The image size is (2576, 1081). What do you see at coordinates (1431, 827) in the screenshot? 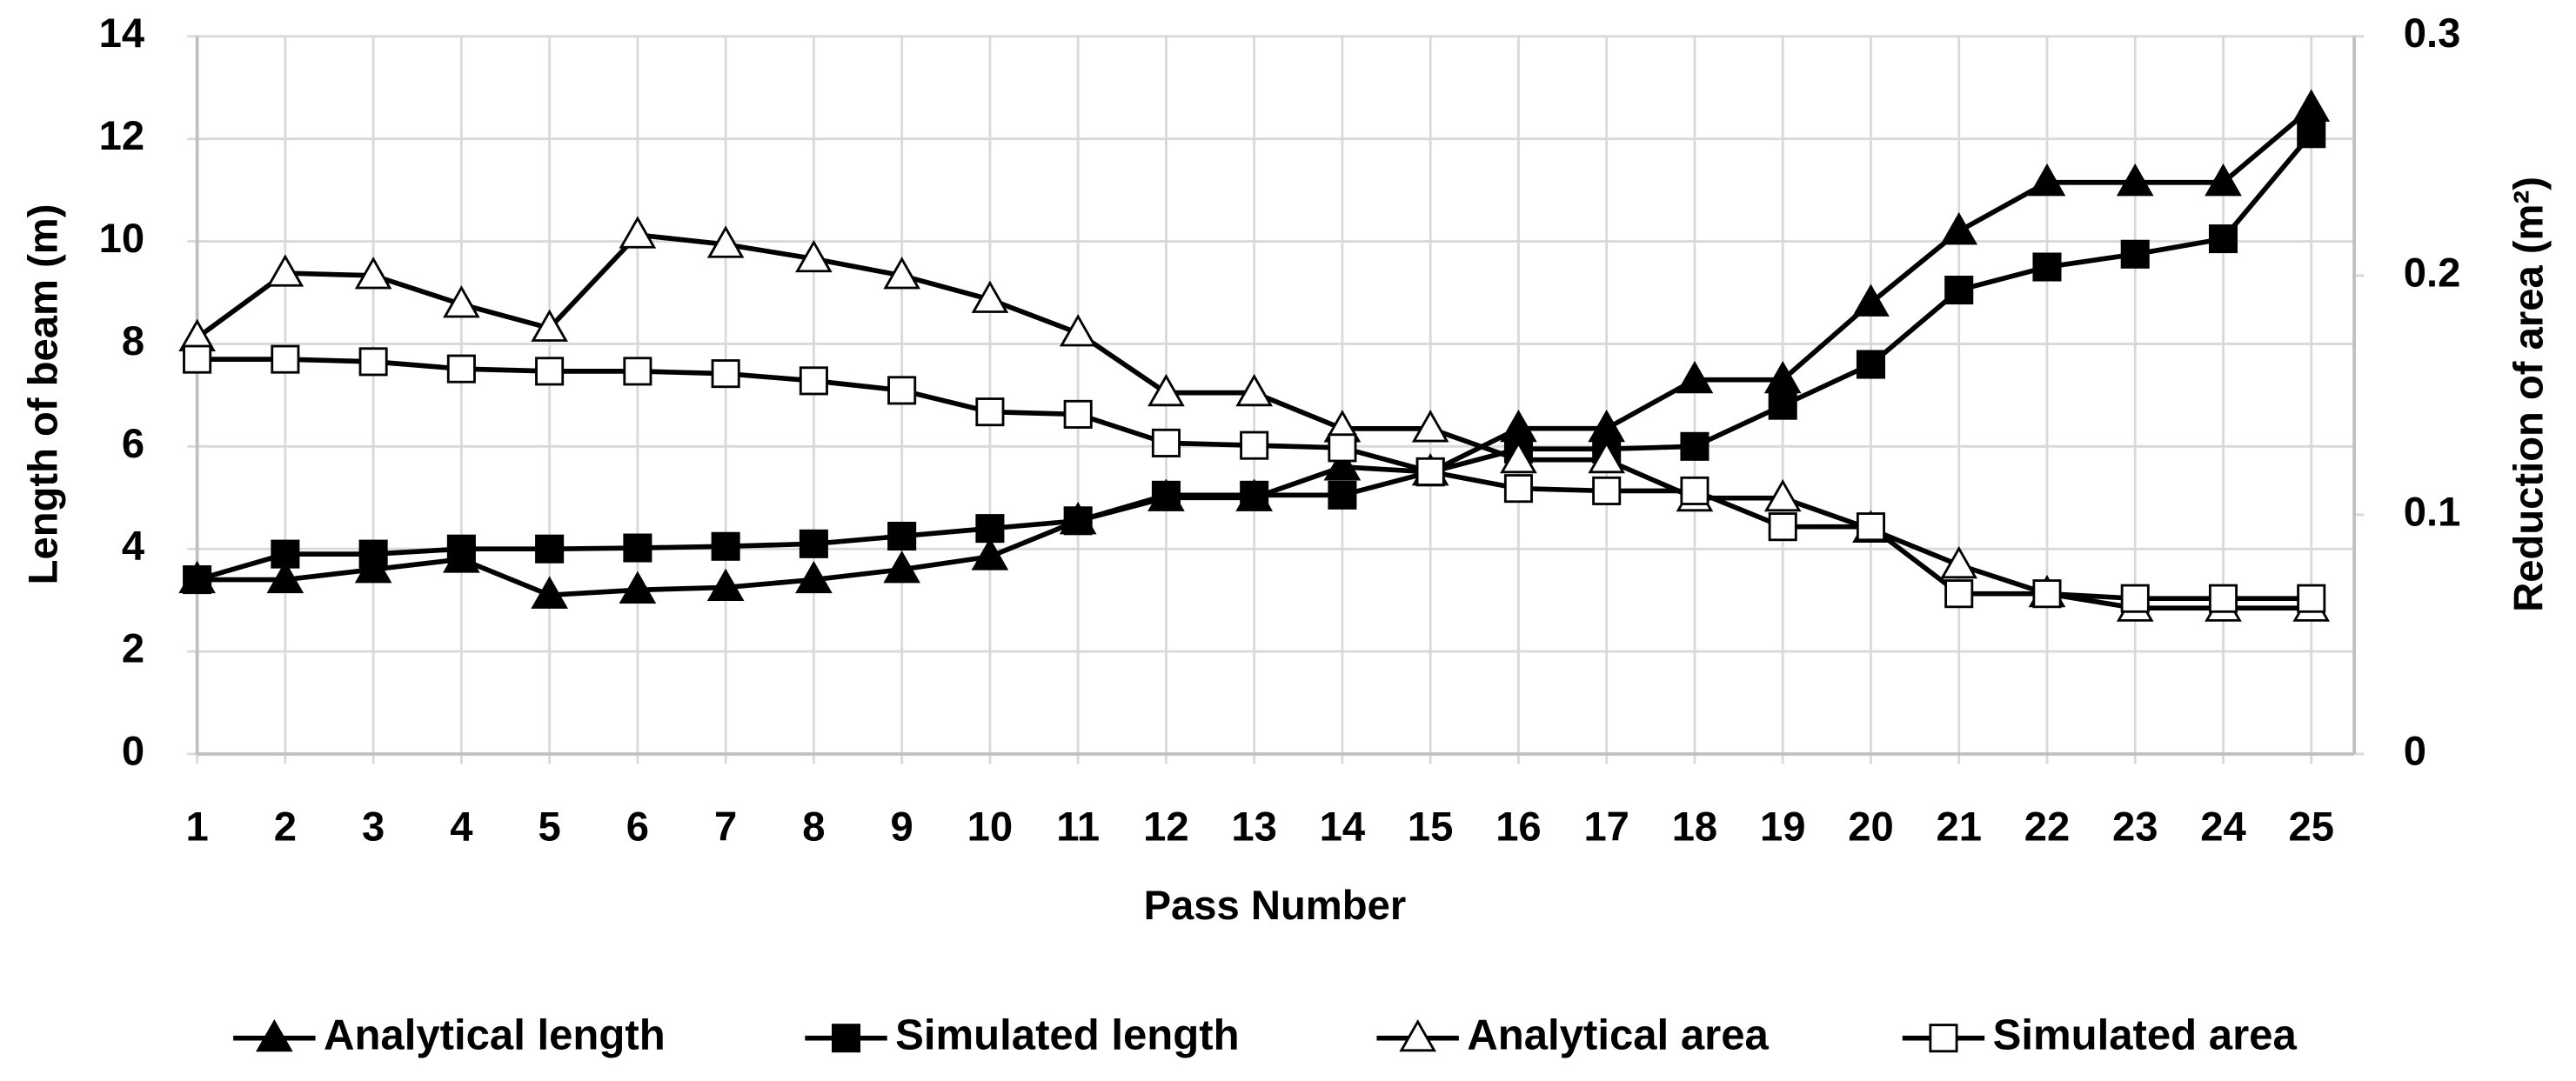
I see `x-tick-label: 15` at bounding box center [1431, 827].